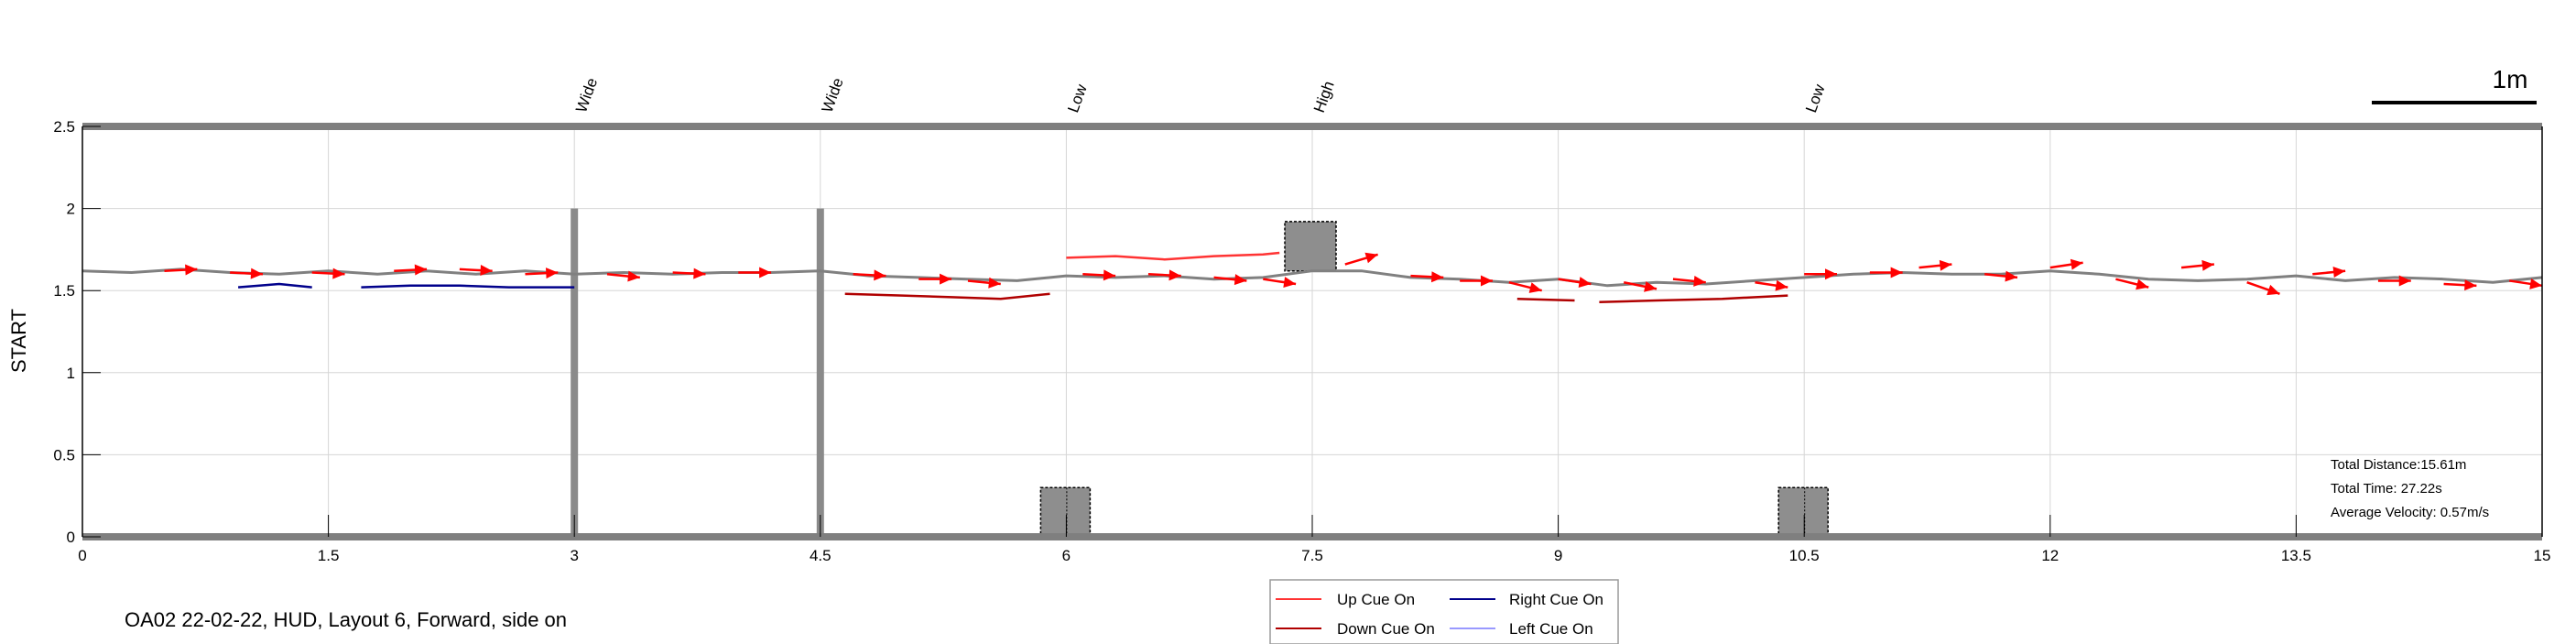  What do you see at coordinates (64, 127) in the screenshot?
I see `y-tick-label: 2.5` at bounding box center [64, 127].